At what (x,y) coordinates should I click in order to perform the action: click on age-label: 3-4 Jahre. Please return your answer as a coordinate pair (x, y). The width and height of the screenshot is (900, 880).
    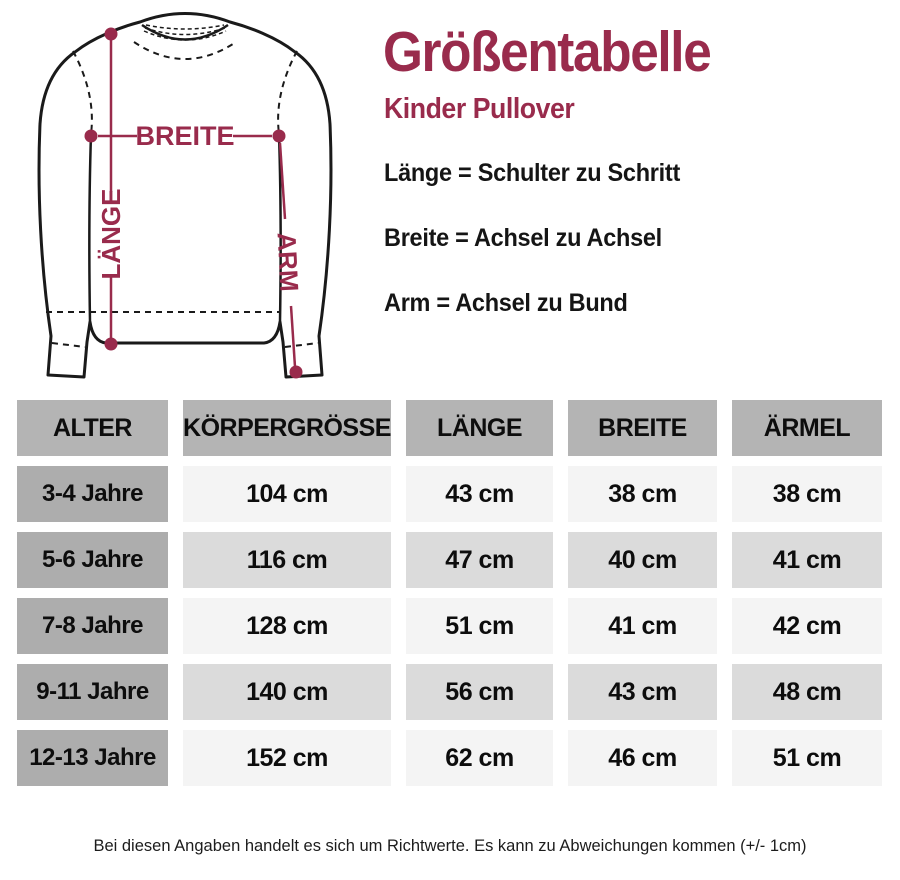
    Looking at the image, I should click on (92, 494).